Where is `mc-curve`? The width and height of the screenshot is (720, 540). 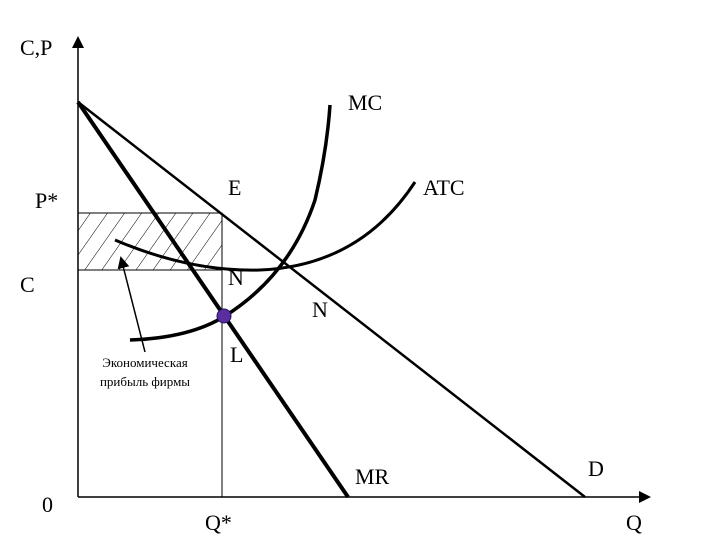
mc-curve is located at coordinates (230, 223).